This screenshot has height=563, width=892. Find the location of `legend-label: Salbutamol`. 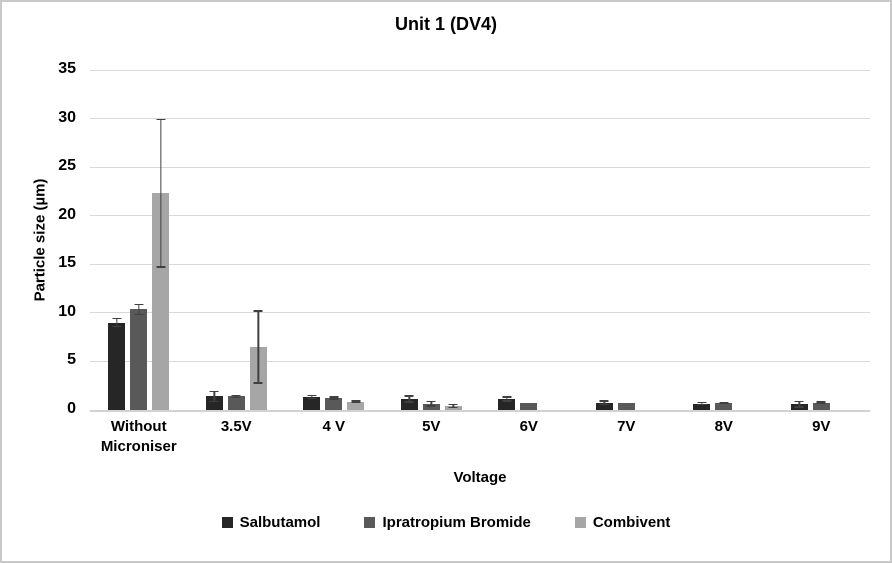

legend-label: Salbutamol is located at coordinates (280, 522).